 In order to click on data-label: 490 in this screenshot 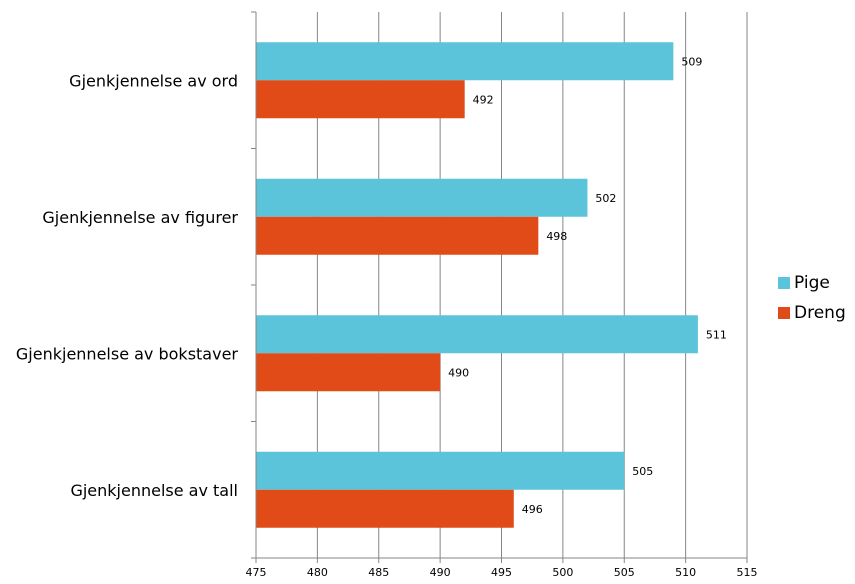, I will do `click(458, 372)`.